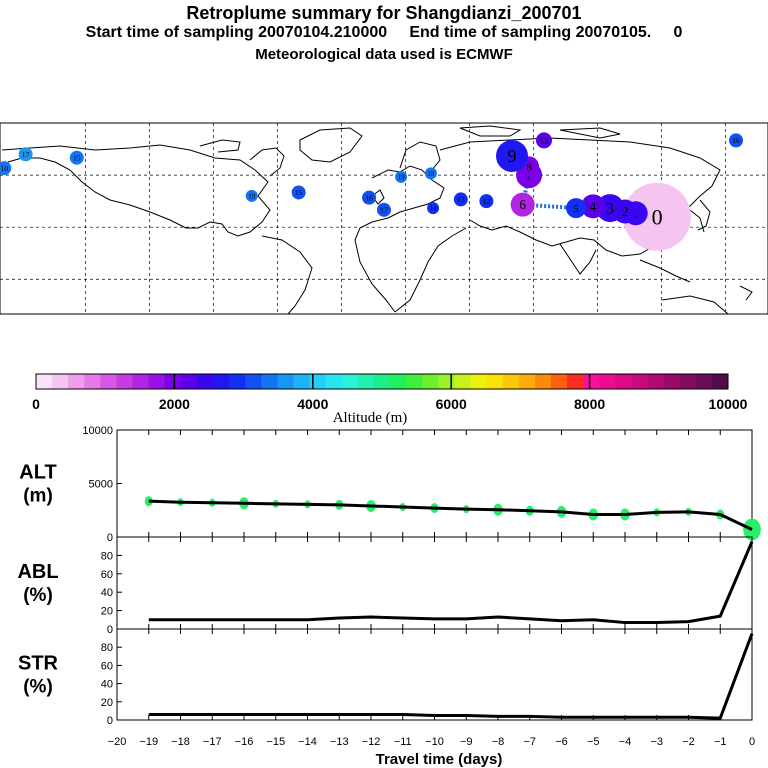 The height and width of the screenshot is (768, 768). What do you see at coordinates (117, 742) in the screenshot?
I see `x-tick-label: −20` at bounding box center [117, 742].